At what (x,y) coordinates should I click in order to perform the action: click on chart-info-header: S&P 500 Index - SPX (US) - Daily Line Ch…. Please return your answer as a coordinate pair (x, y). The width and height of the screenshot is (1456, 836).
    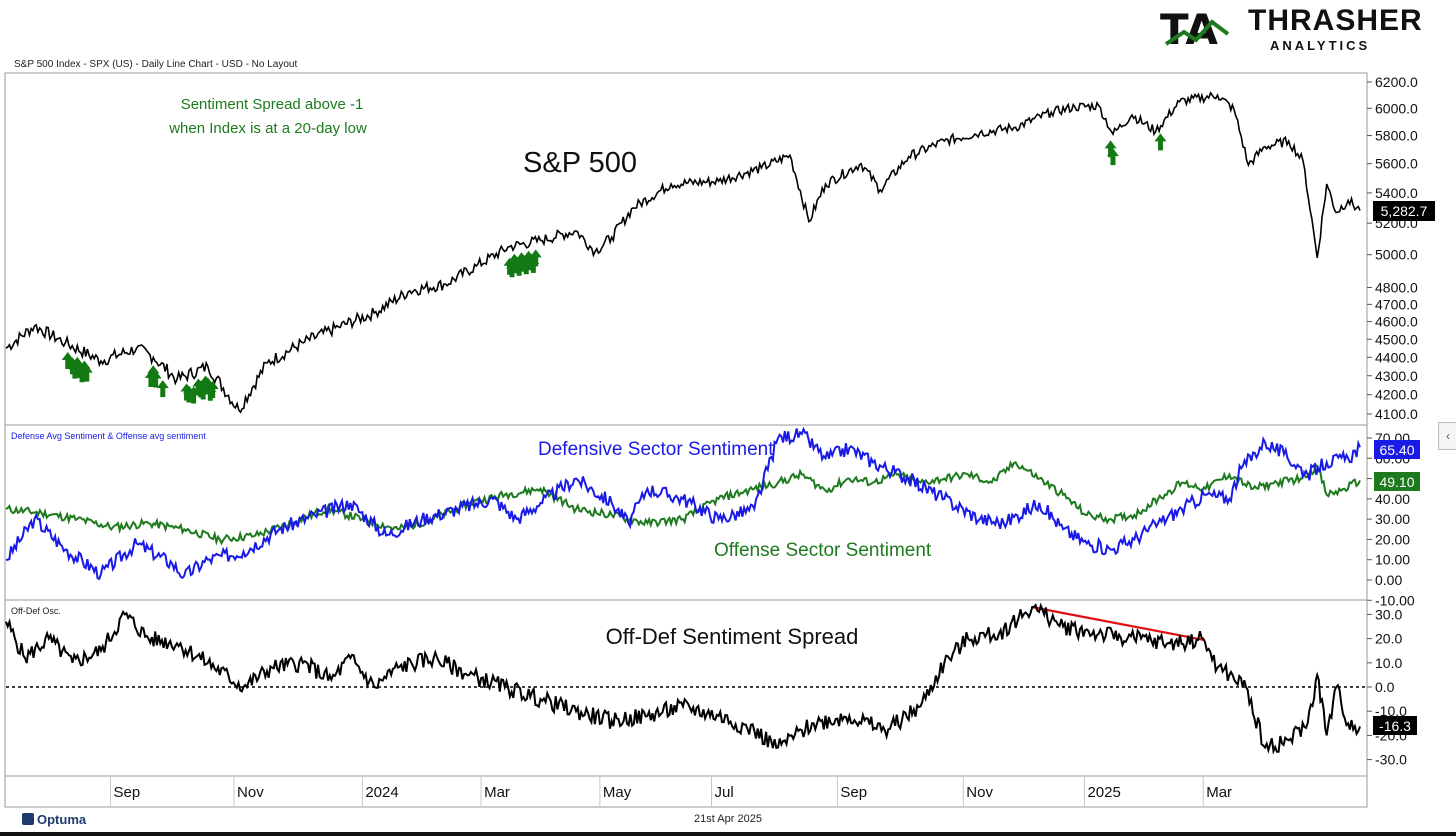
    Looking at the image, I should click on (156, 64).